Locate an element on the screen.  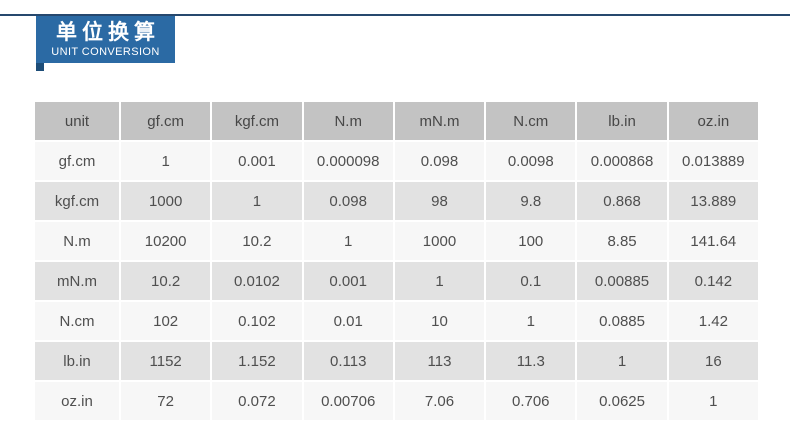
value-cell: 11.3 is located at coordinates (531, 361).